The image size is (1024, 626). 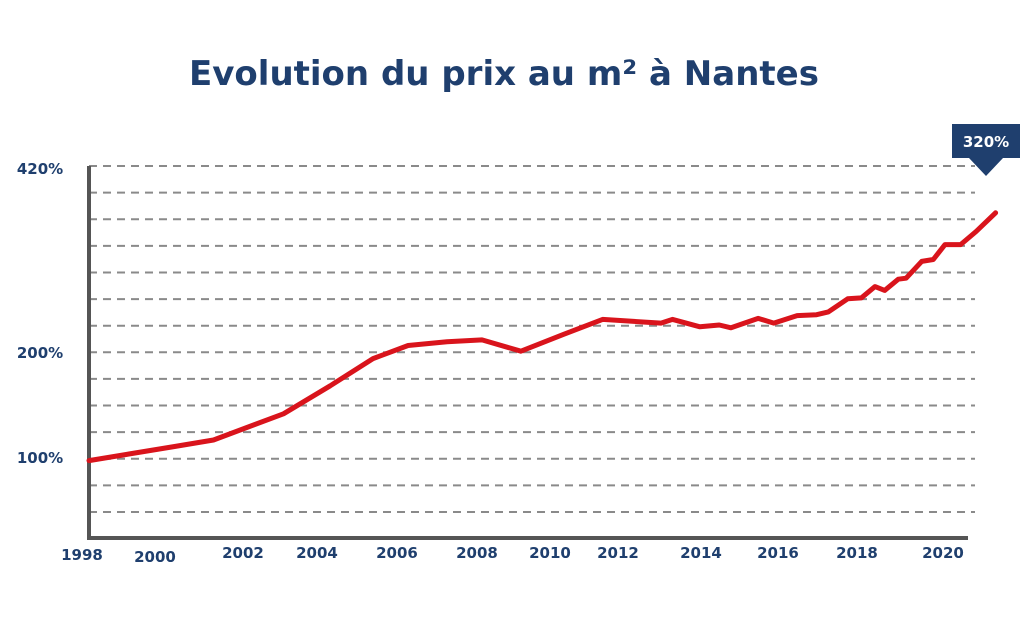 I want to click on x-tick-label: 2000, so click(x=155, y=557).